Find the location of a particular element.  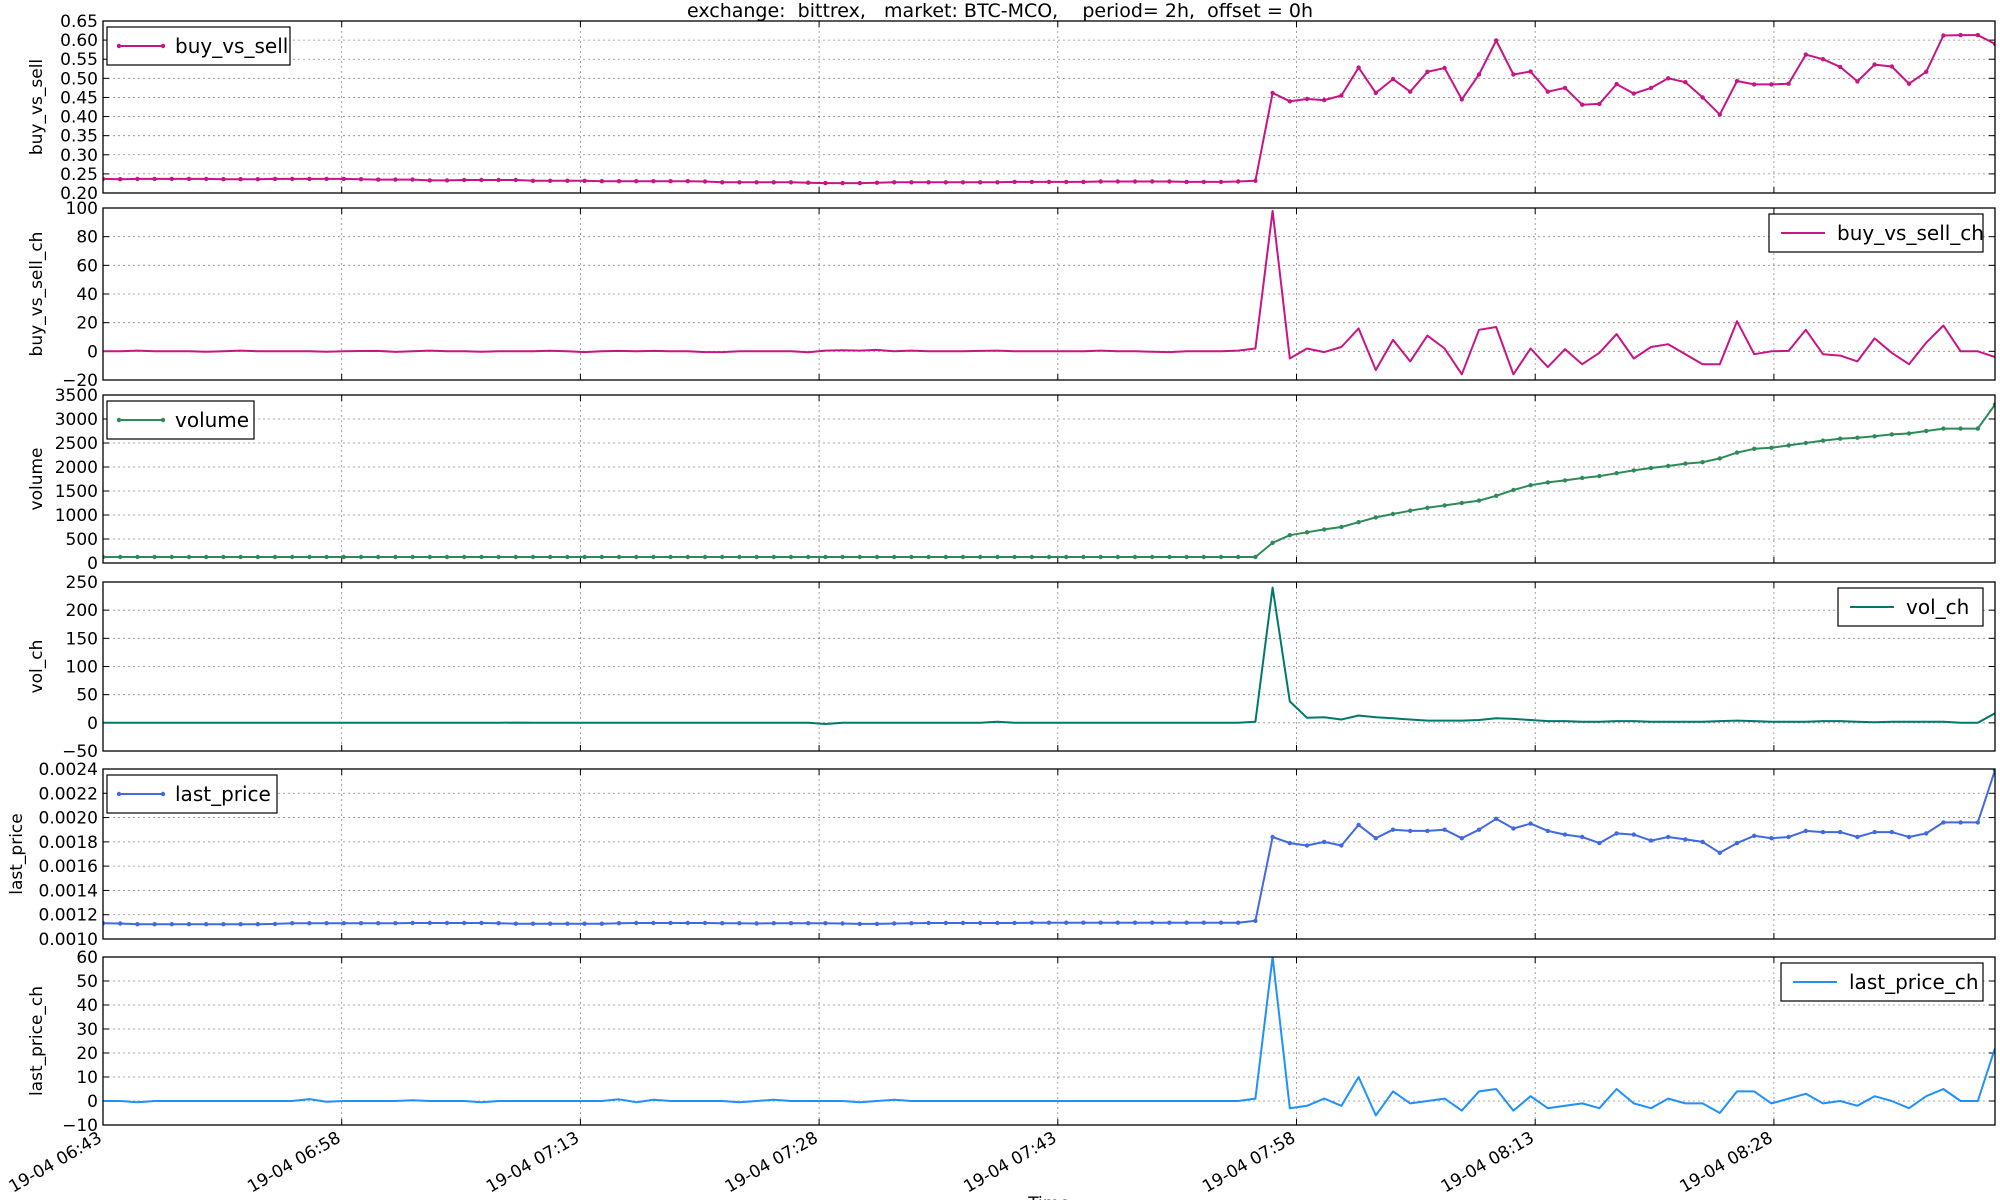

series-last_price is located at coordinates (1049, 848).